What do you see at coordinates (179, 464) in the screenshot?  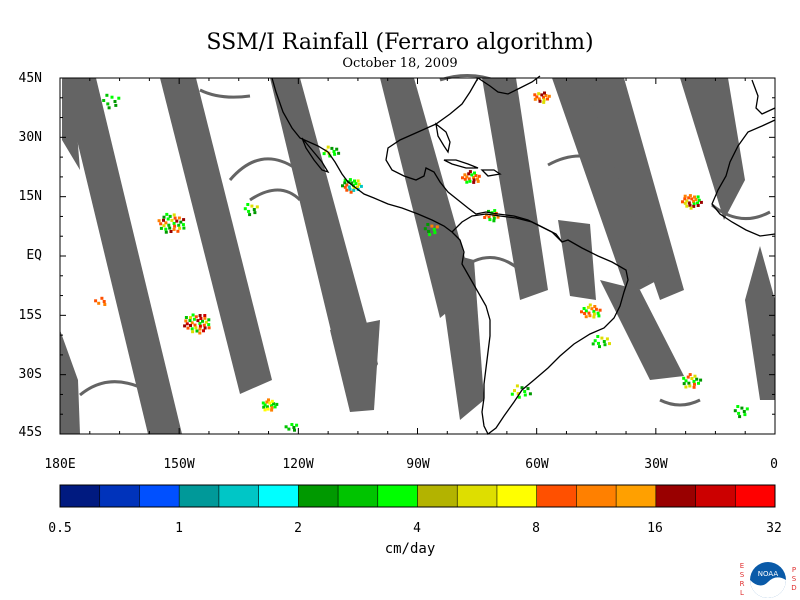 I see `lon-label-150w: 150W` at bounding box center [179, 464].